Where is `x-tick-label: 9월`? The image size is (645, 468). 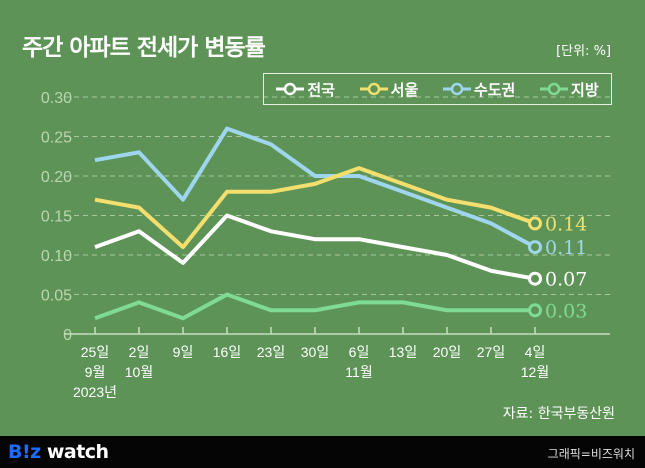
x-tick-label: 9월 is located at coordinates (95, 372).